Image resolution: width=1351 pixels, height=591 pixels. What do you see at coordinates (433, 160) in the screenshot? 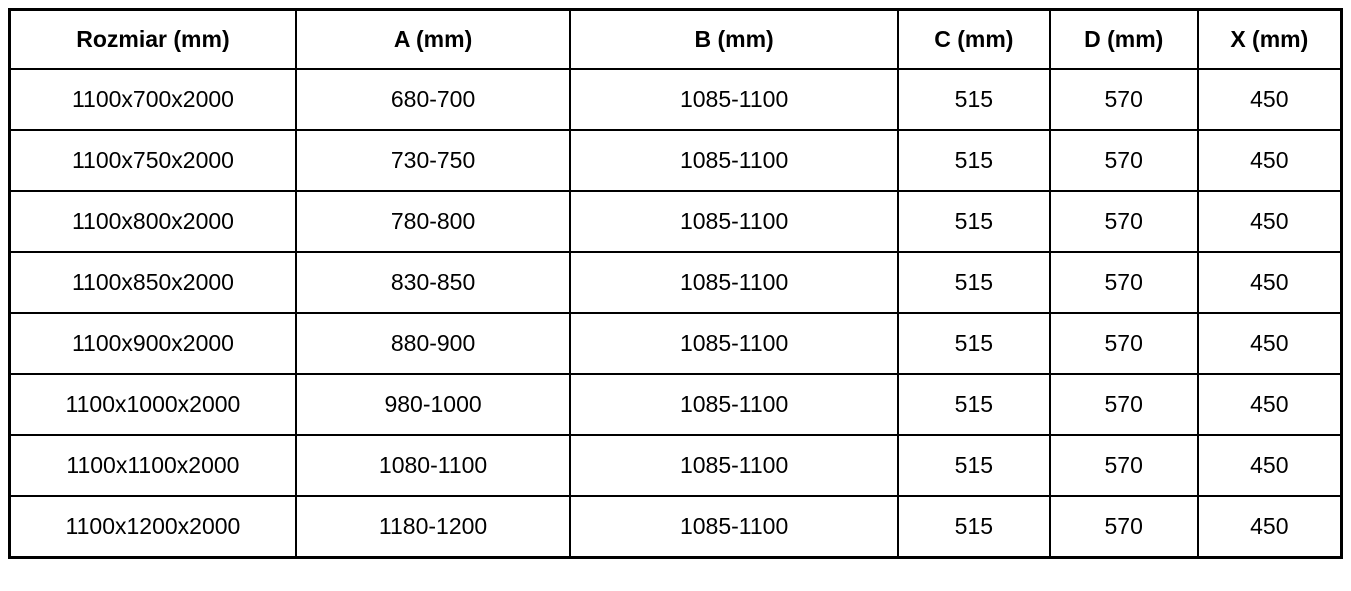
I see `table-cell: 730-750` at bounding box center [433, 160].